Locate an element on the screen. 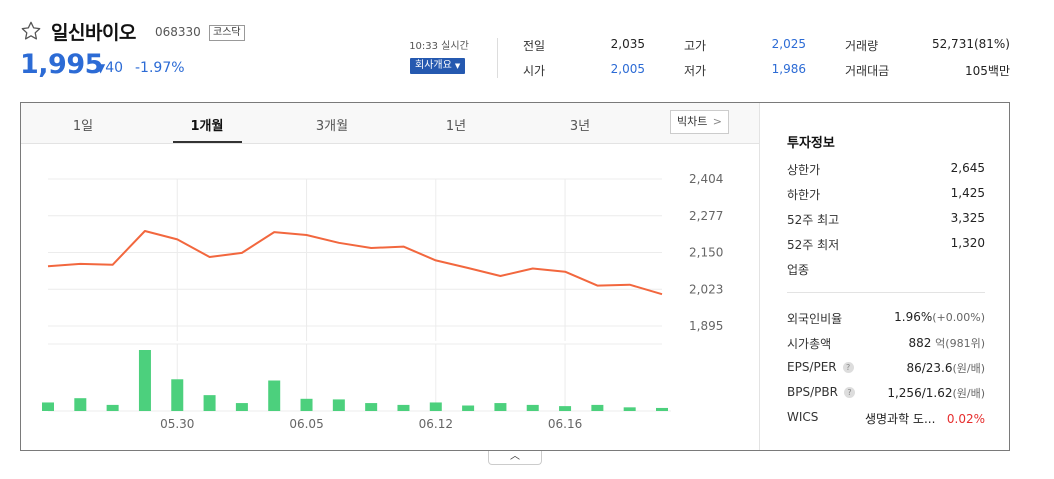 The height and width of the screenshot is (479, 1054). chevron-up-icon: ︿ is located at coordinates (515, 456).